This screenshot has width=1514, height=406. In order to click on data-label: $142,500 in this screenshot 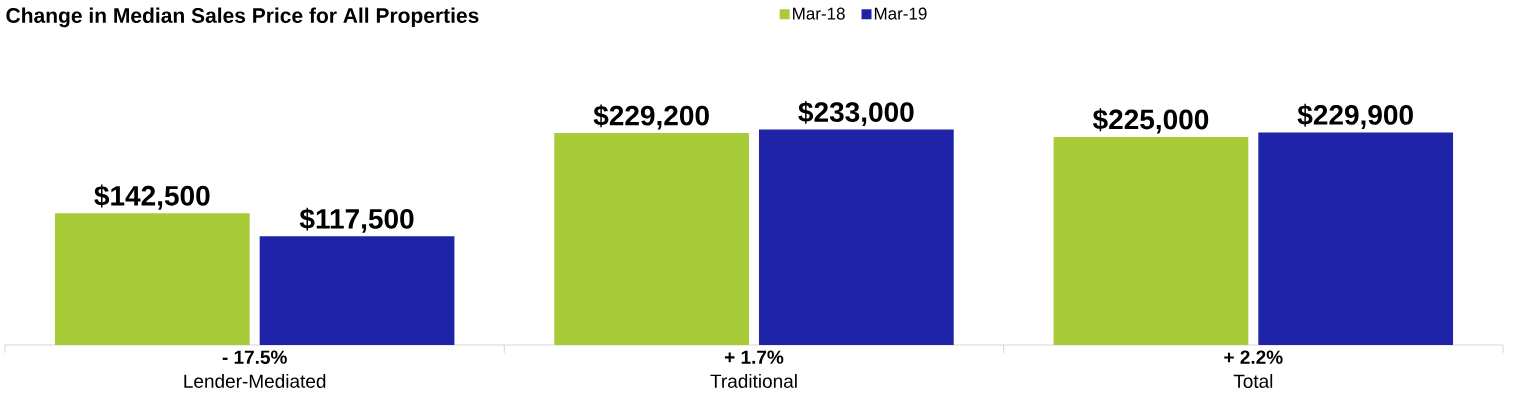, I will do `click(152, 197)`.